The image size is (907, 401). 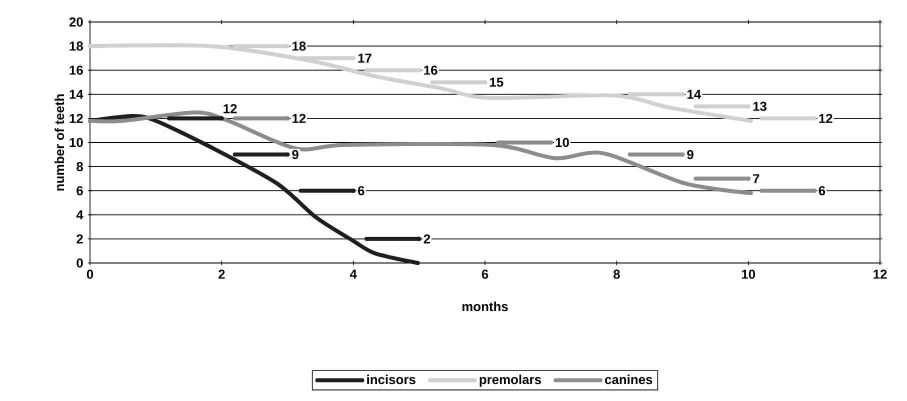 What do you see at coordinates (749, 274) in the screenshot?
I see `x-tick-label: 10` at bounding box center [749, 274].